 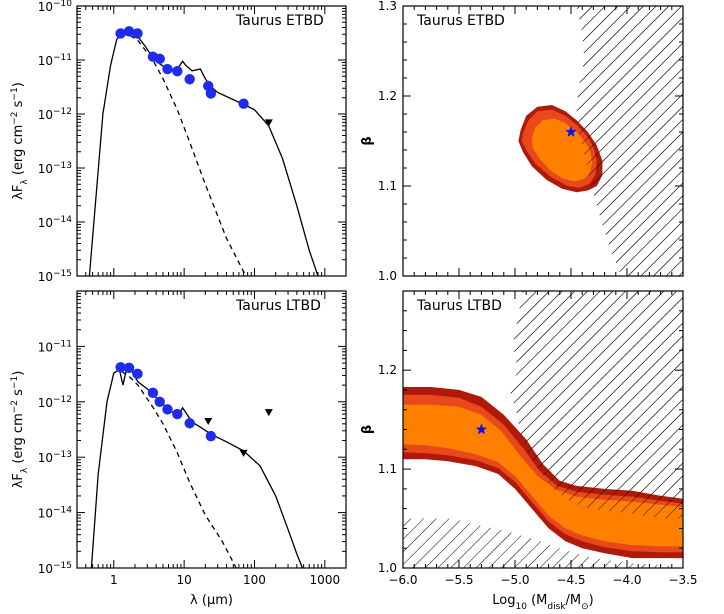 What do you see at coordinates (325, 580) in the screenshot?
I see `x-tick-label: 1000` at bounding box center [325, 580].